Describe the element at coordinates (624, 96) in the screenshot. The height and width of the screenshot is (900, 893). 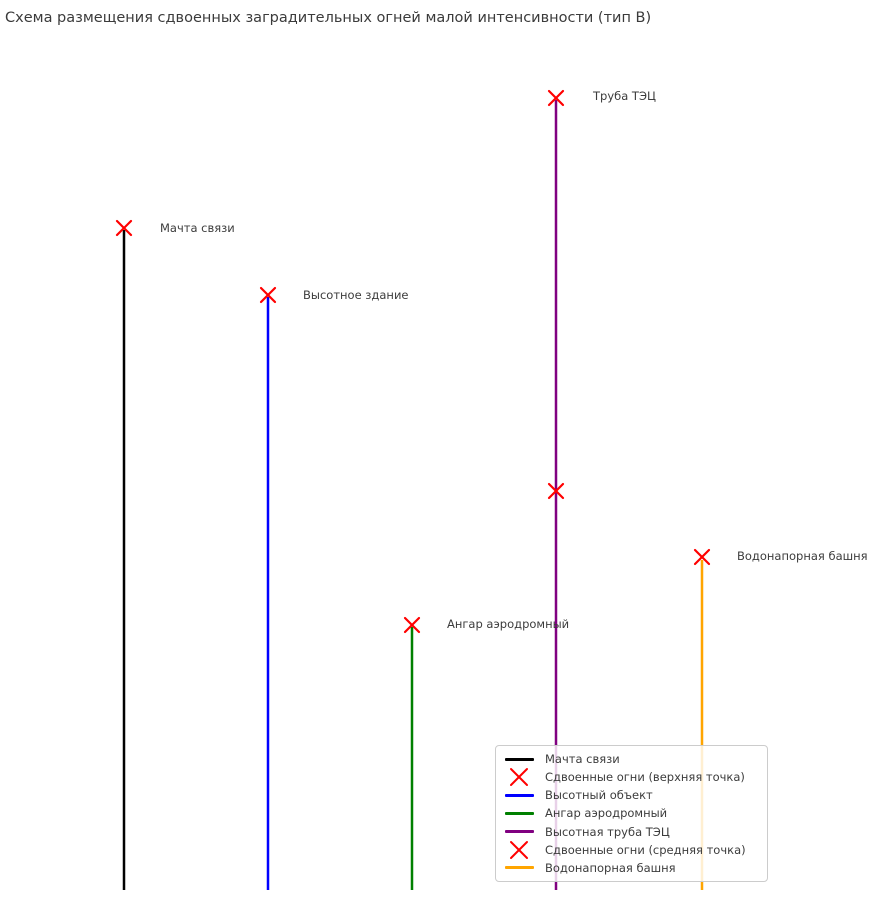
I see `chimney-label: Труба ТЭЦ` at that location.